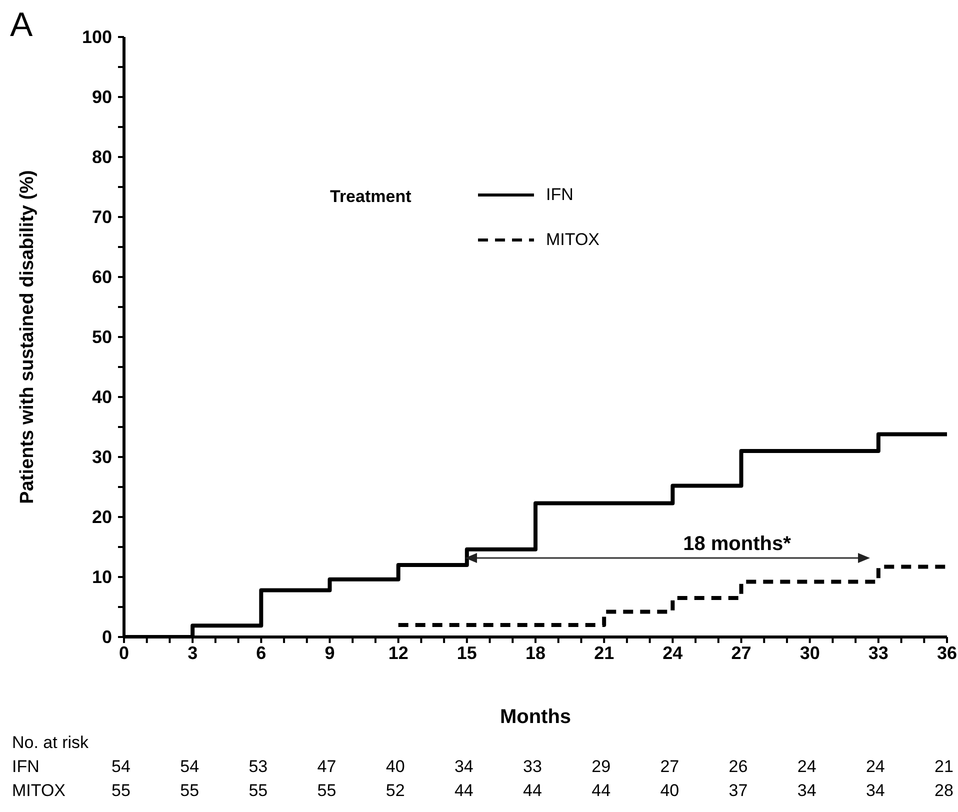  Describe the element at coordinates (102, 577) in the screenshot. I see `y-tick-label: 10` at that location.